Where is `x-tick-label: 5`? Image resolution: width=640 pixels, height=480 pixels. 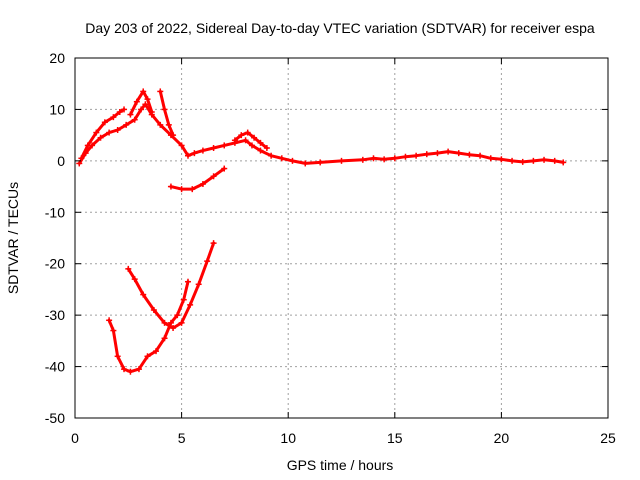 x-tick-label: 5 is located at coordinates (182, 438).